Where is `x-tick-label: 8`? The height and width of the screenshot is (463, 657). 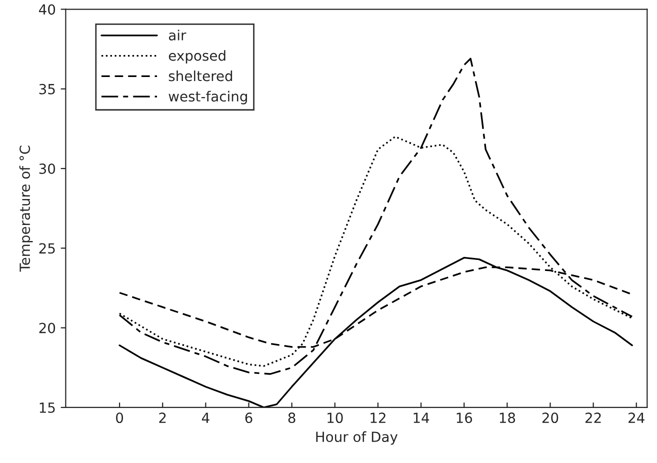
x-tick-label: 8 is located at coordinates (292, 418).